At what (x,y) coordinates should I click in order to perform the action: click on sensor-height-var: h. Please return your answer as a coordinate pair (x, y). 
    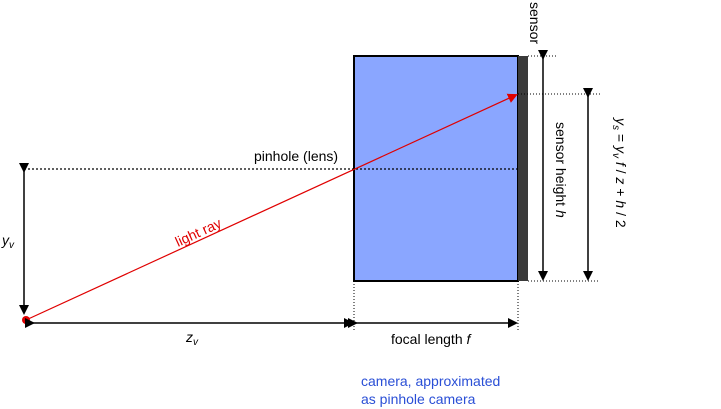
    Looking at the image, I should click on (561, 214).